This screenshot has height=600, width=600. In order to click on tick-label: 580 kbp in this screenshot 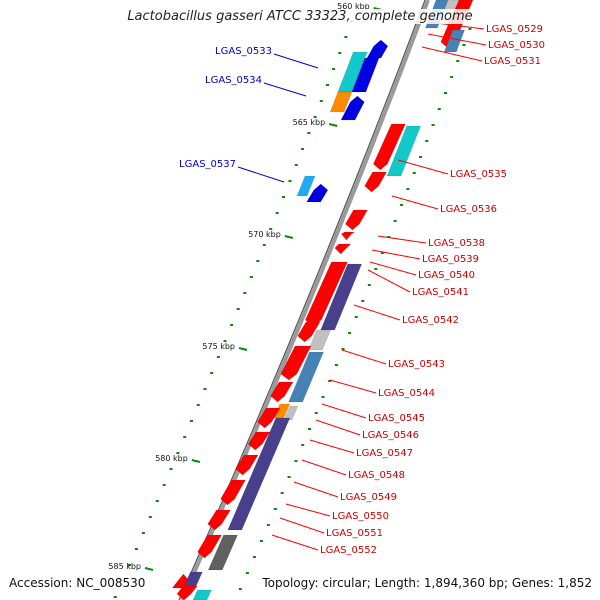, I will do `click(171, 458)`.